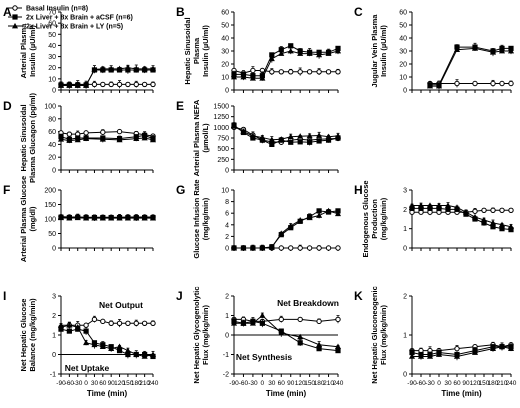  What do you see at coordinates (403, 26) in the screenshot?
I see `y-tick-label: 50` at bounding box center [403, 26].